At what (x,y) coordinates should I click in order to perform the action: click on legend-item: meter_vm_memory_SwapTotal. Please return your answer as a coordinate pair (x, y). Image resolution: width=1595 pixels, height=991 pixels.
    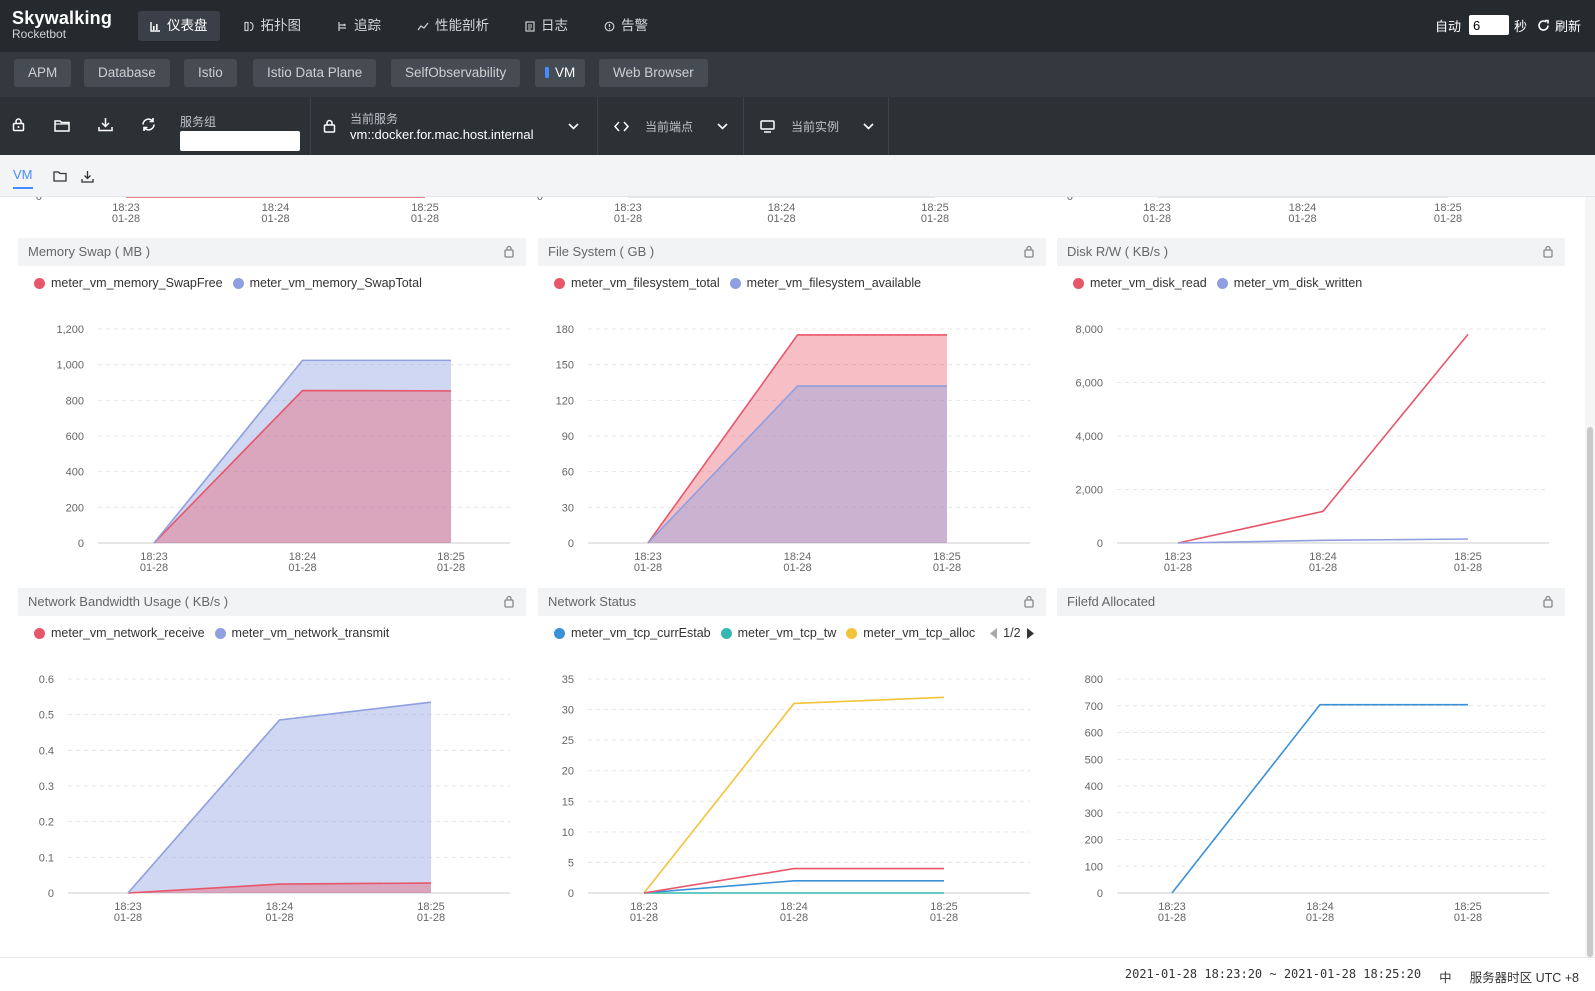
    Looking at the image, I should click on (327, 283).